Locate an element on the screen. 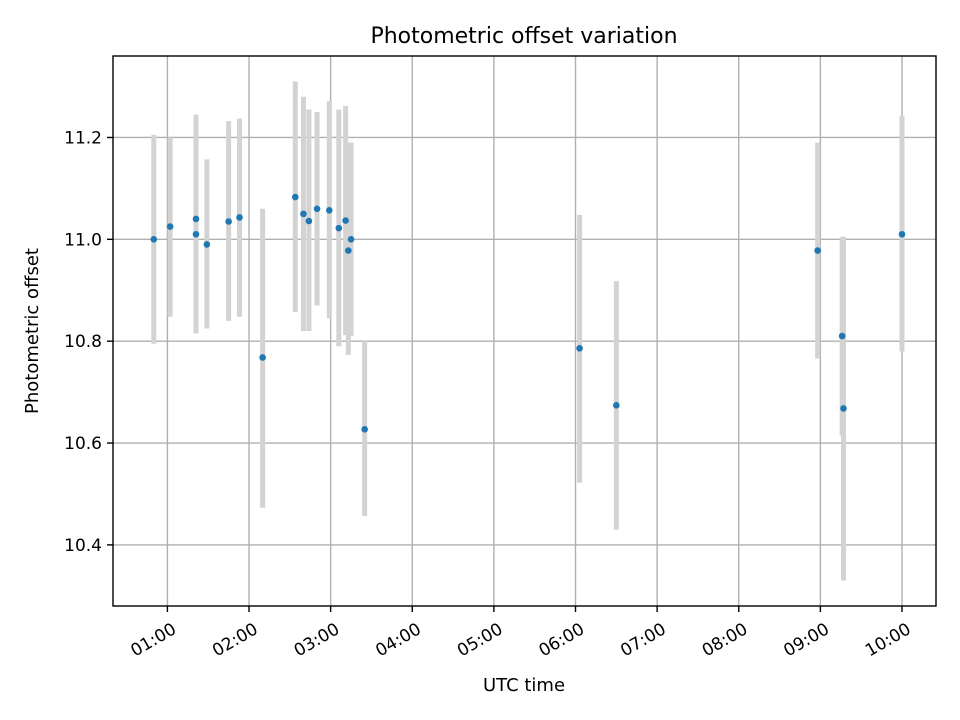  x-tick-label: 07:00 is located at coordinates (643, 640).